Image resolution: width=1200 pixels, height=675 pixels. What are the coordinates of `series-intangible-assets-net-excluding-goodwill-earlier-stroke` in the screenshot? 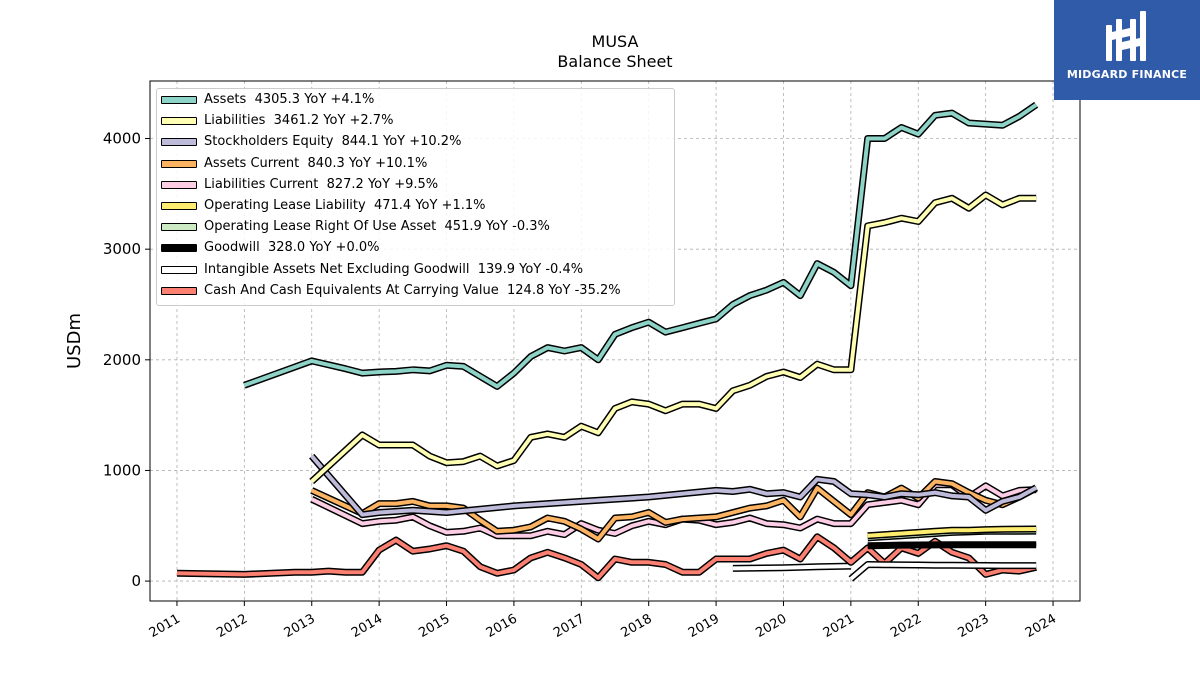 It's located at (791, 567).